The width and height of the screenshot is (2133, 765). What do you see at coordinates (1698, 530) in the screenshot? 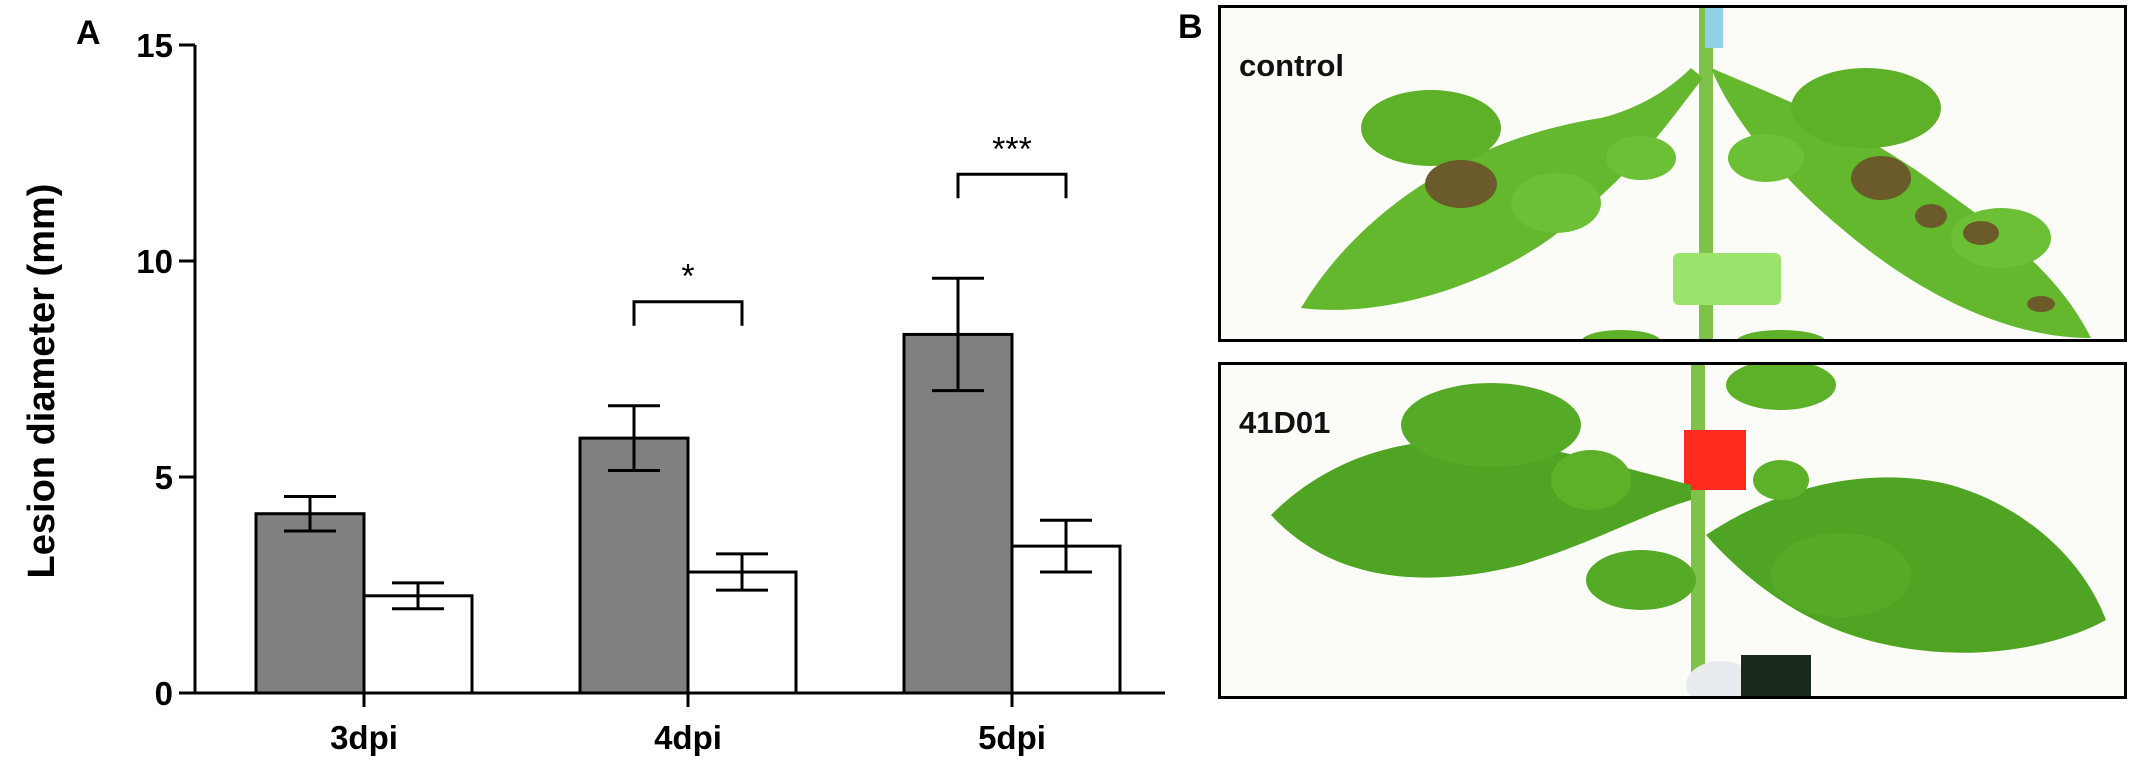
I see `stem` at bounding box center [1698, 530].